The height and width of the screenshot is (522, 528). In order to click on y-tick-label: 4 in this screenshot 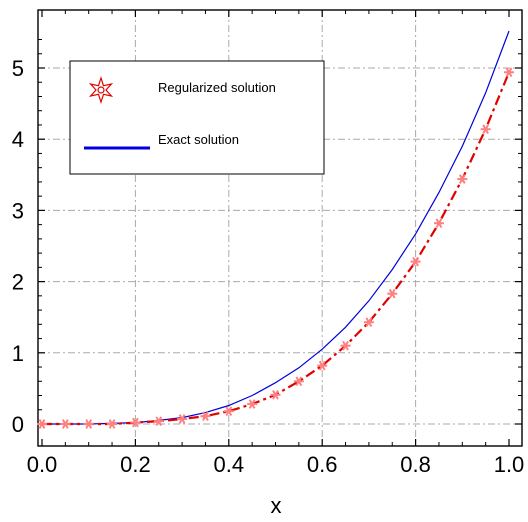, I will do `click(18, 139)`.